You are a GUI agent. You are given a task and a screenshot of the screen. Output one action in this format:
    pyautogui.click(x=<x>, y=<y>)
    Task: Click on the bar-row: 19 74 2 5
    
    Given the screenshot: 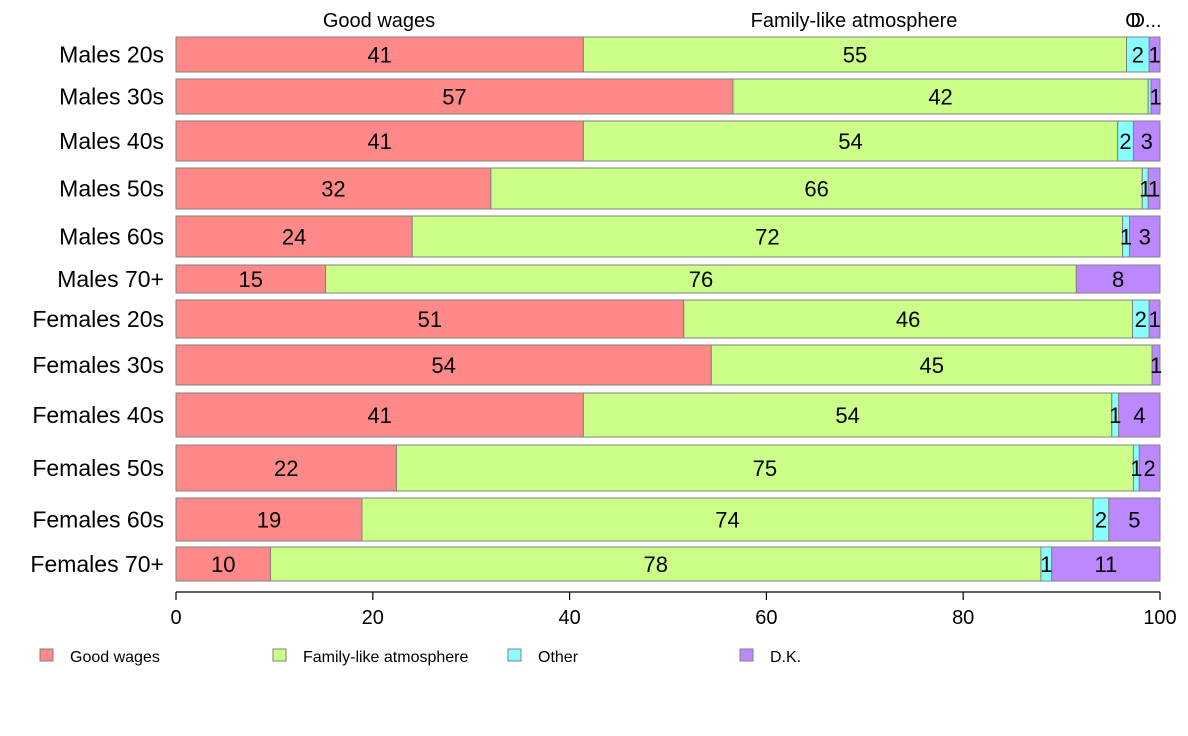 What is the action you would take?
    pyautogui.click(x=668, y=519)
    